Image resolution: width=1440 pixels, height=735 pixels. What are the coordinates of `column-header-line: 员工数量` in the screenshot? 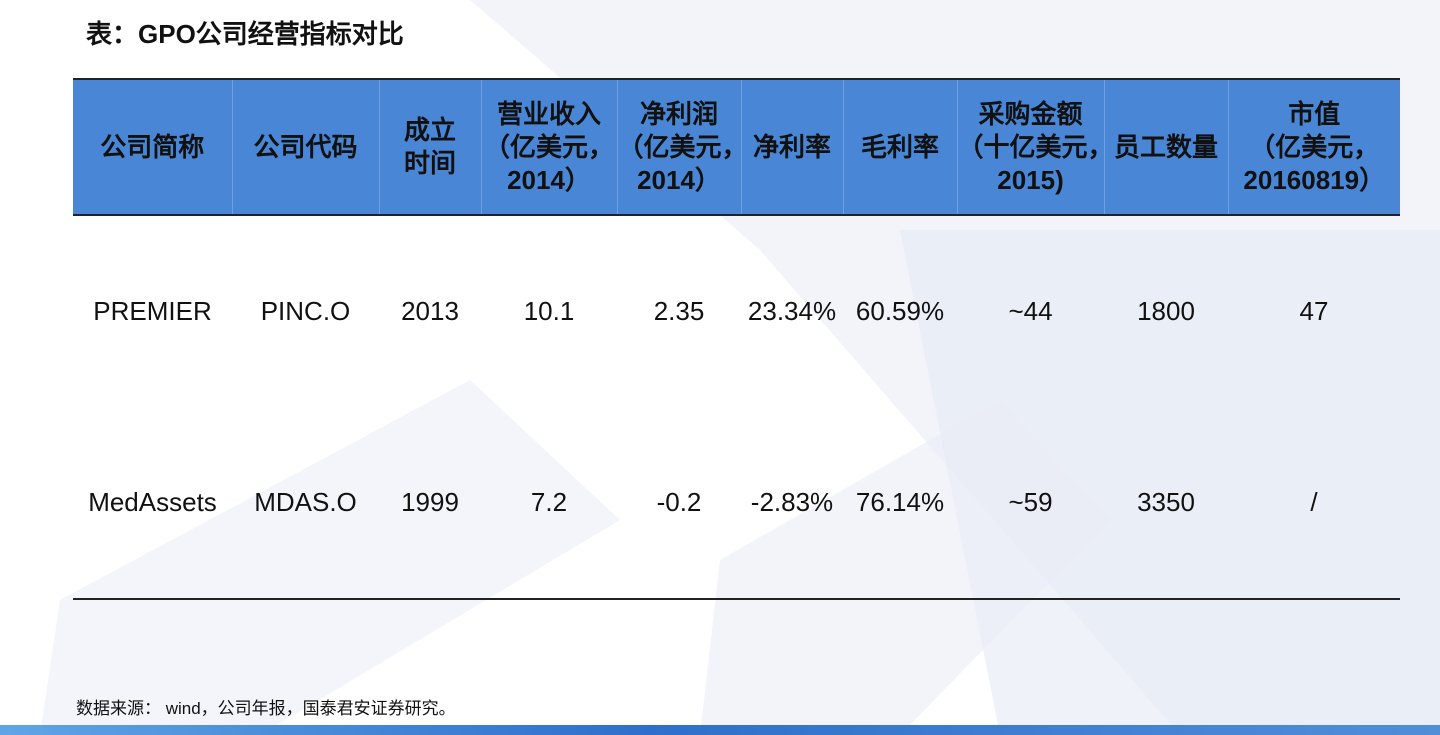 It's located at (1165, 146).